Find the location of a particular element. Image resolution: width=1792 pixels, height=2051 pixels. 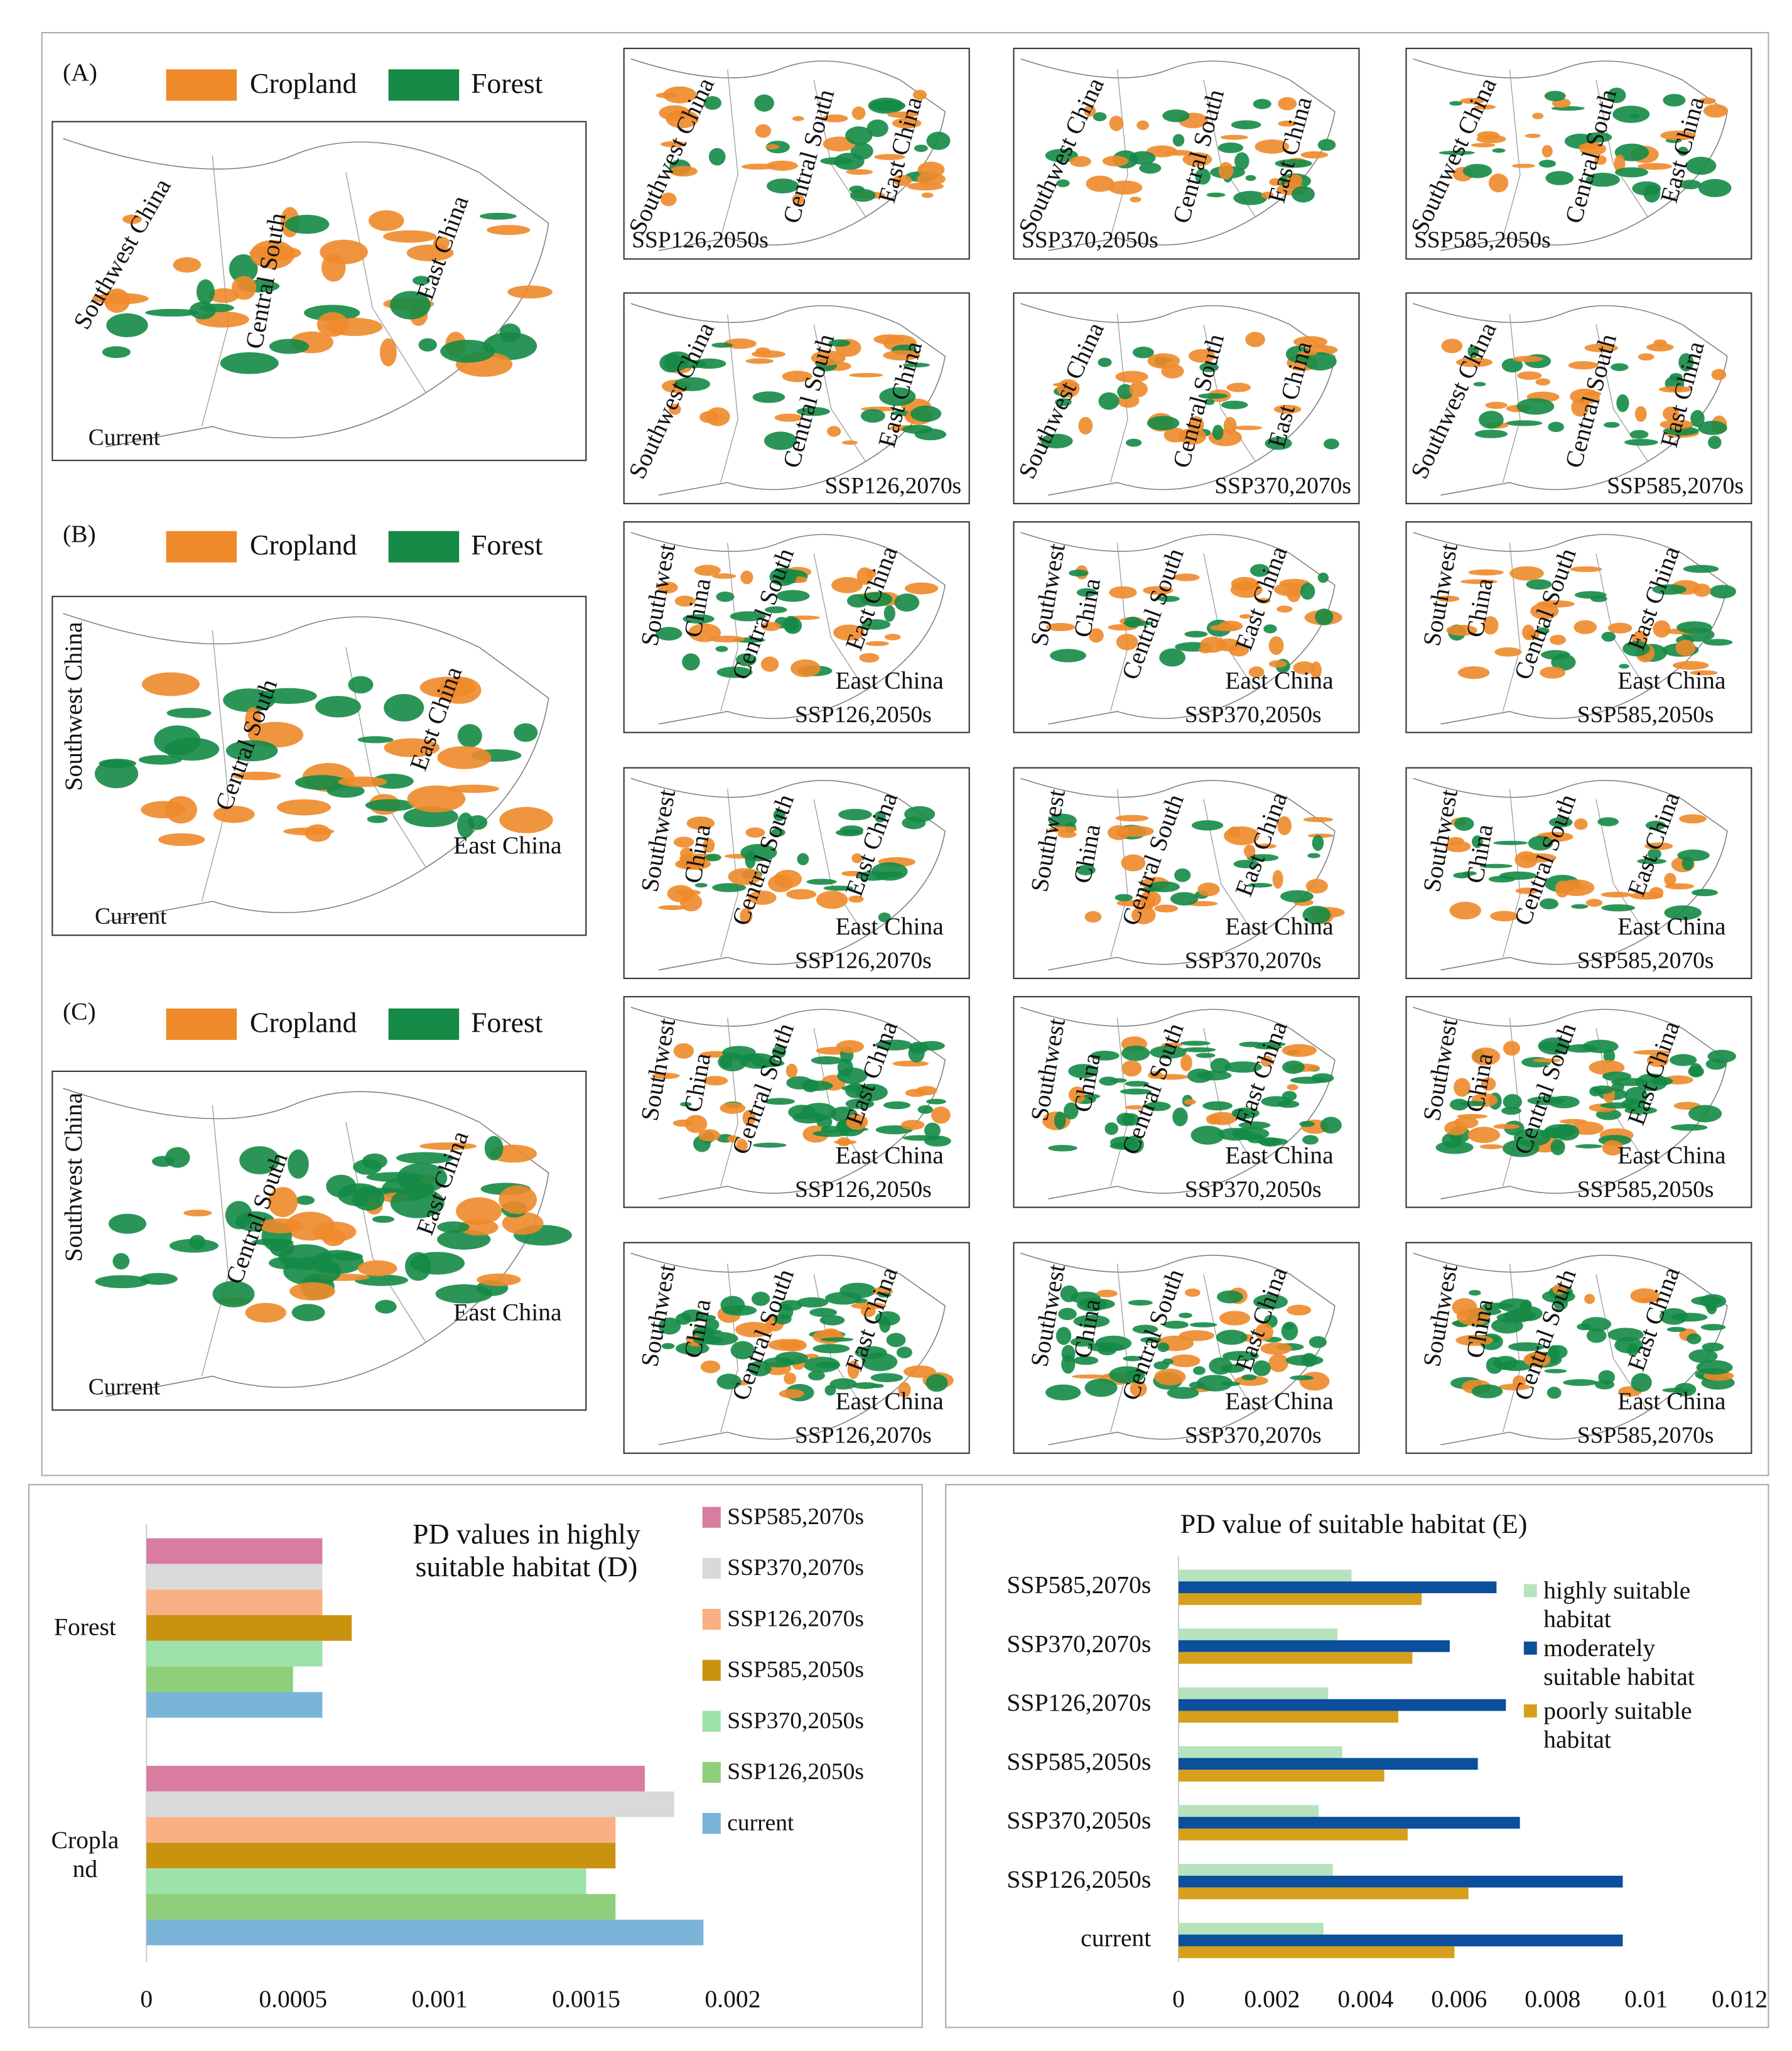

legend-label: current is located at coordinates (761, 1823).